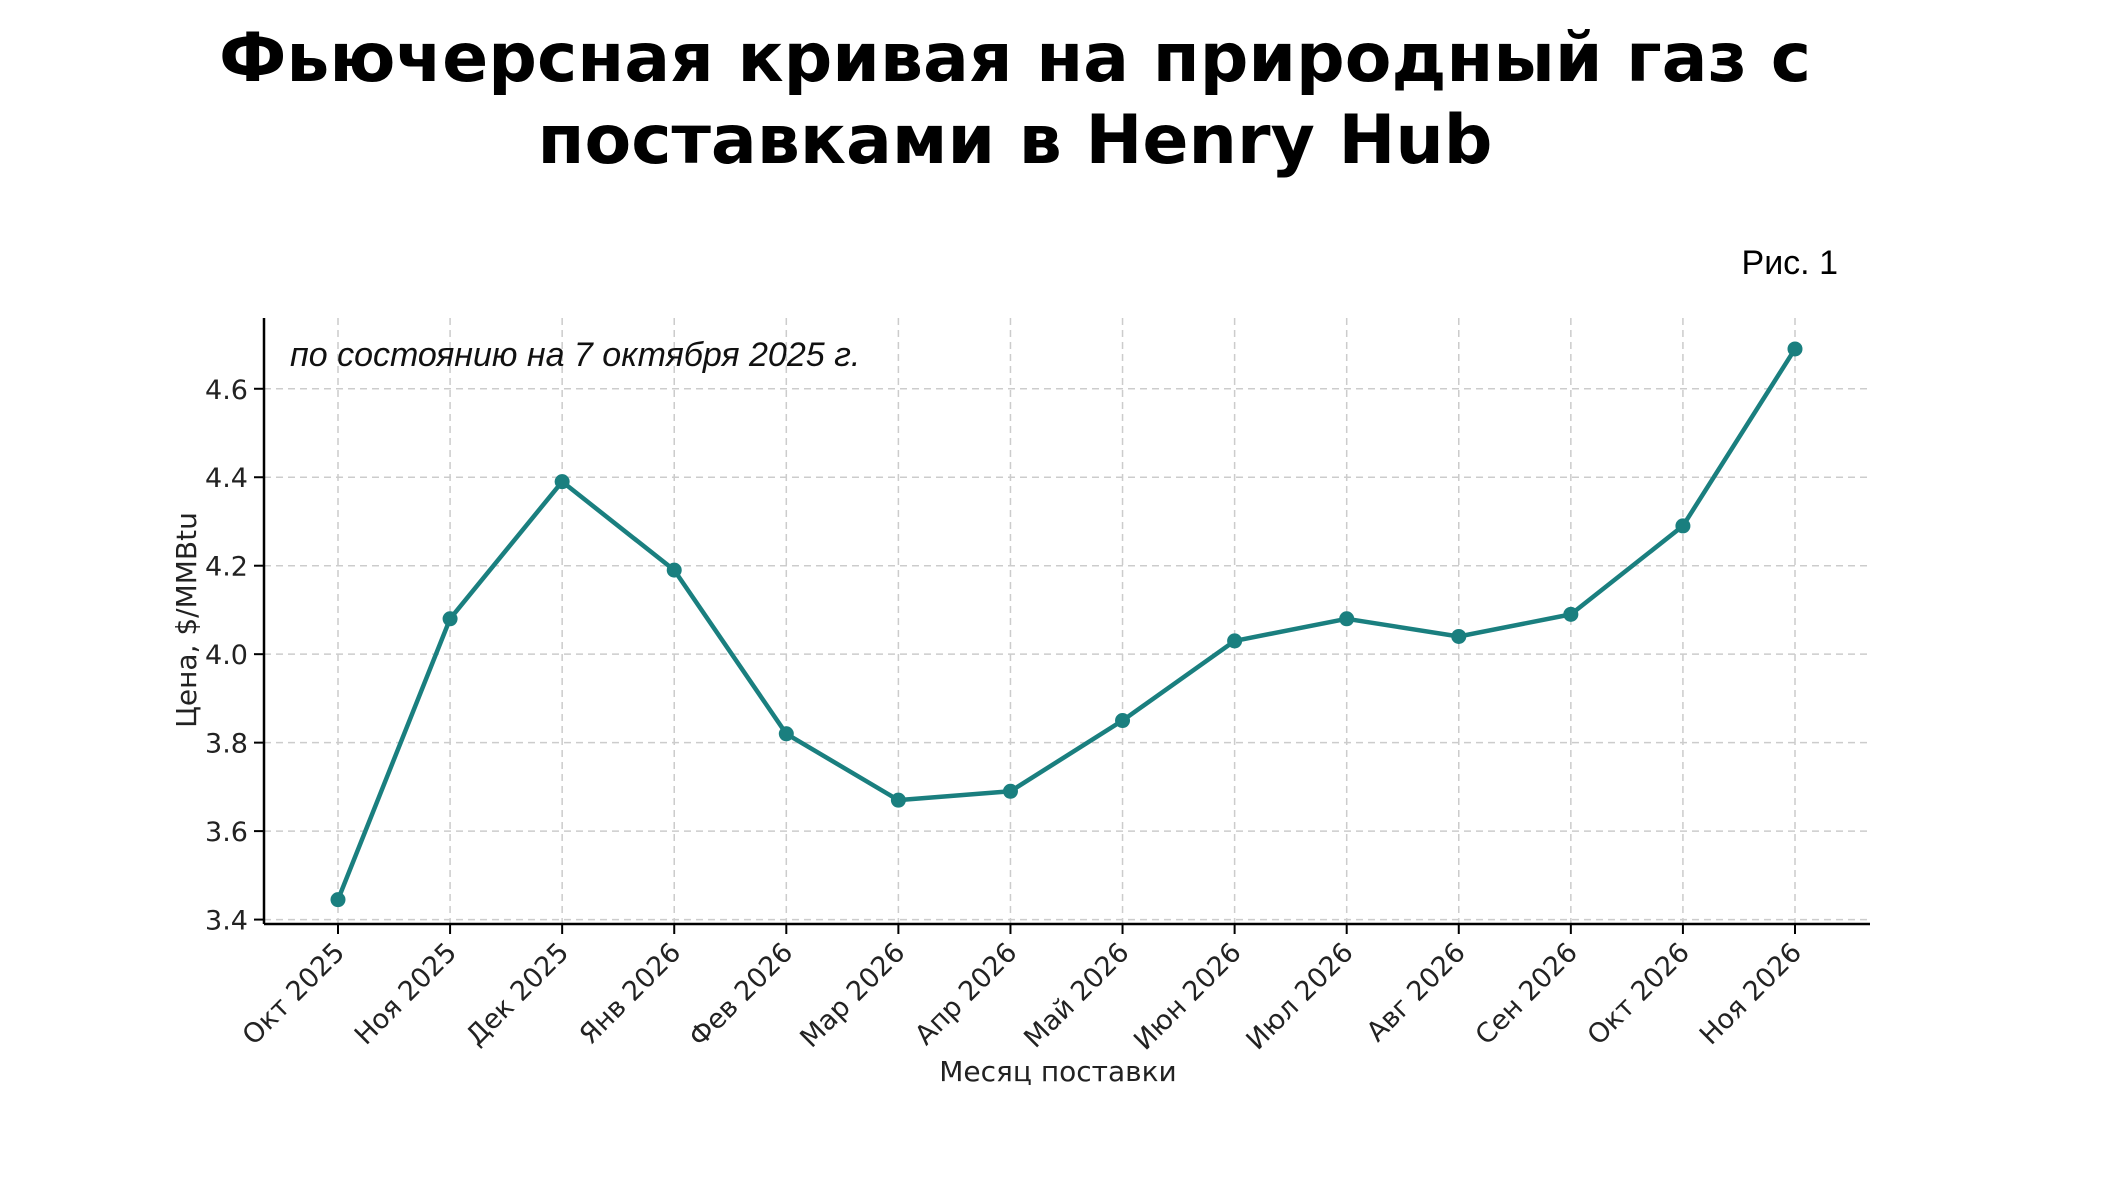 The width and height of the screenshot is (2106, 1186). Describe the element at coordinates (186, 620) in the screenshot. I see `y-axis-label: Цена, $/MMBtu` at that location.